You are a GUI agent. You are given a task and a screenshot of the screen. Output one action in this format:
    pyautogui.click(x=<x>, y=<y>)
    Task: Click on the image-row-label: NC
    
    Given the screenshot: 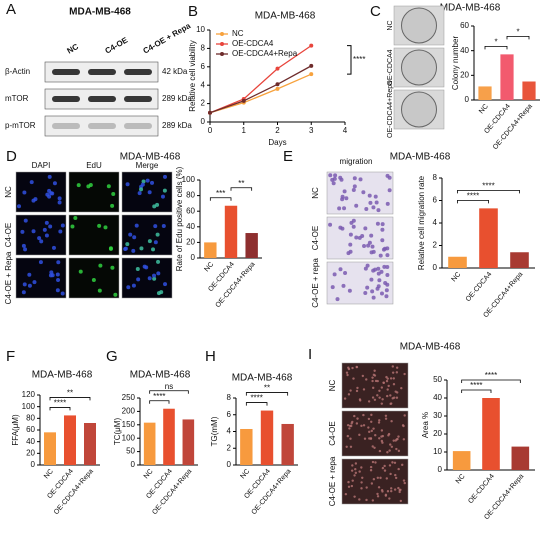 What is the action you would take?
    pyautogui.click(x=8, y=192)
    